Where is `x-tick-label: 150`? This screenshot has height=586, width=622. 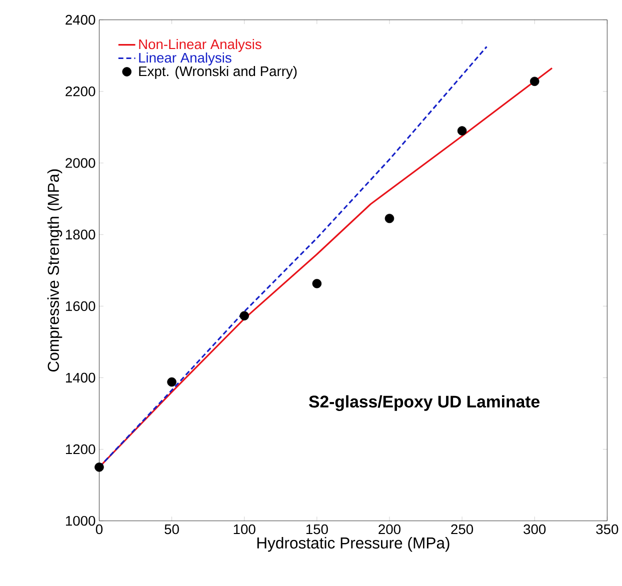 x-tick-label: 150 is located at coordinates (317, 529).